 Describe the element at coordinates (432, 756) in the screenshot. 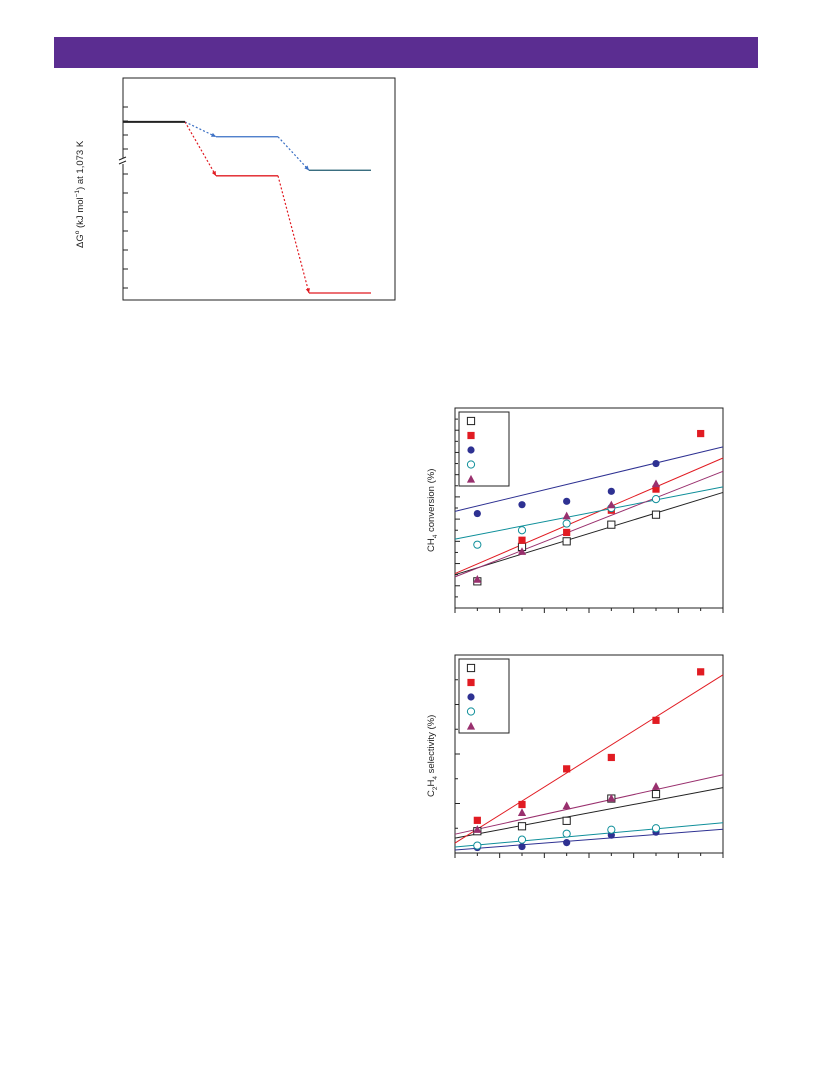

I see `selectivity-y-axis-label: C2H4 selectivity (%)` at that location.